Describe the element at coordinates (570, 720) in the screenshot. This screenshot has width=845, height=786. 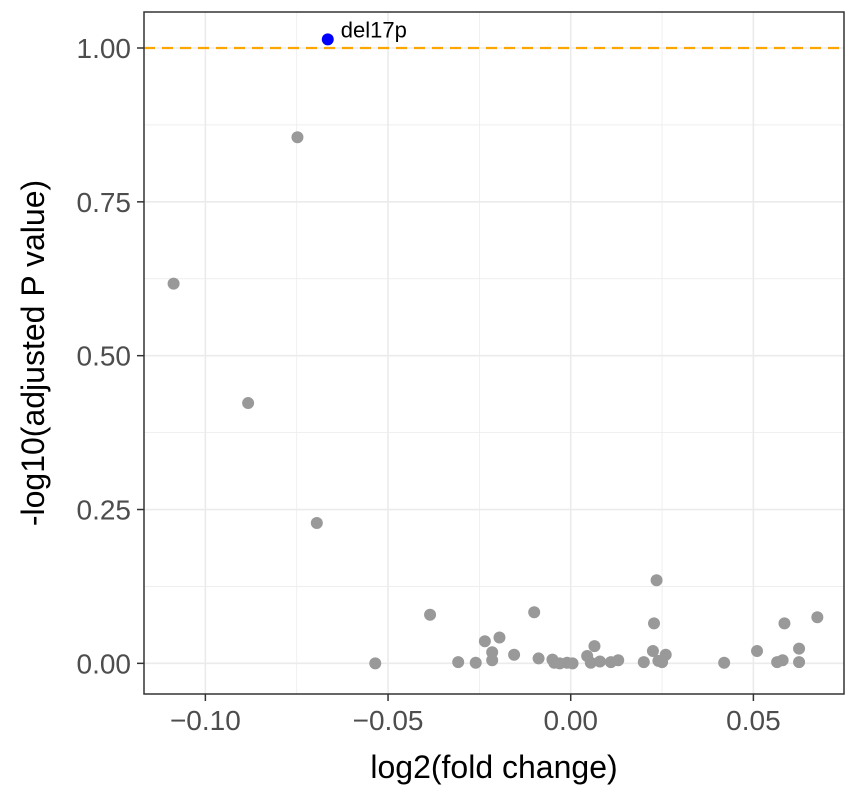
I see `x-tick-label: 0.00` at that location.